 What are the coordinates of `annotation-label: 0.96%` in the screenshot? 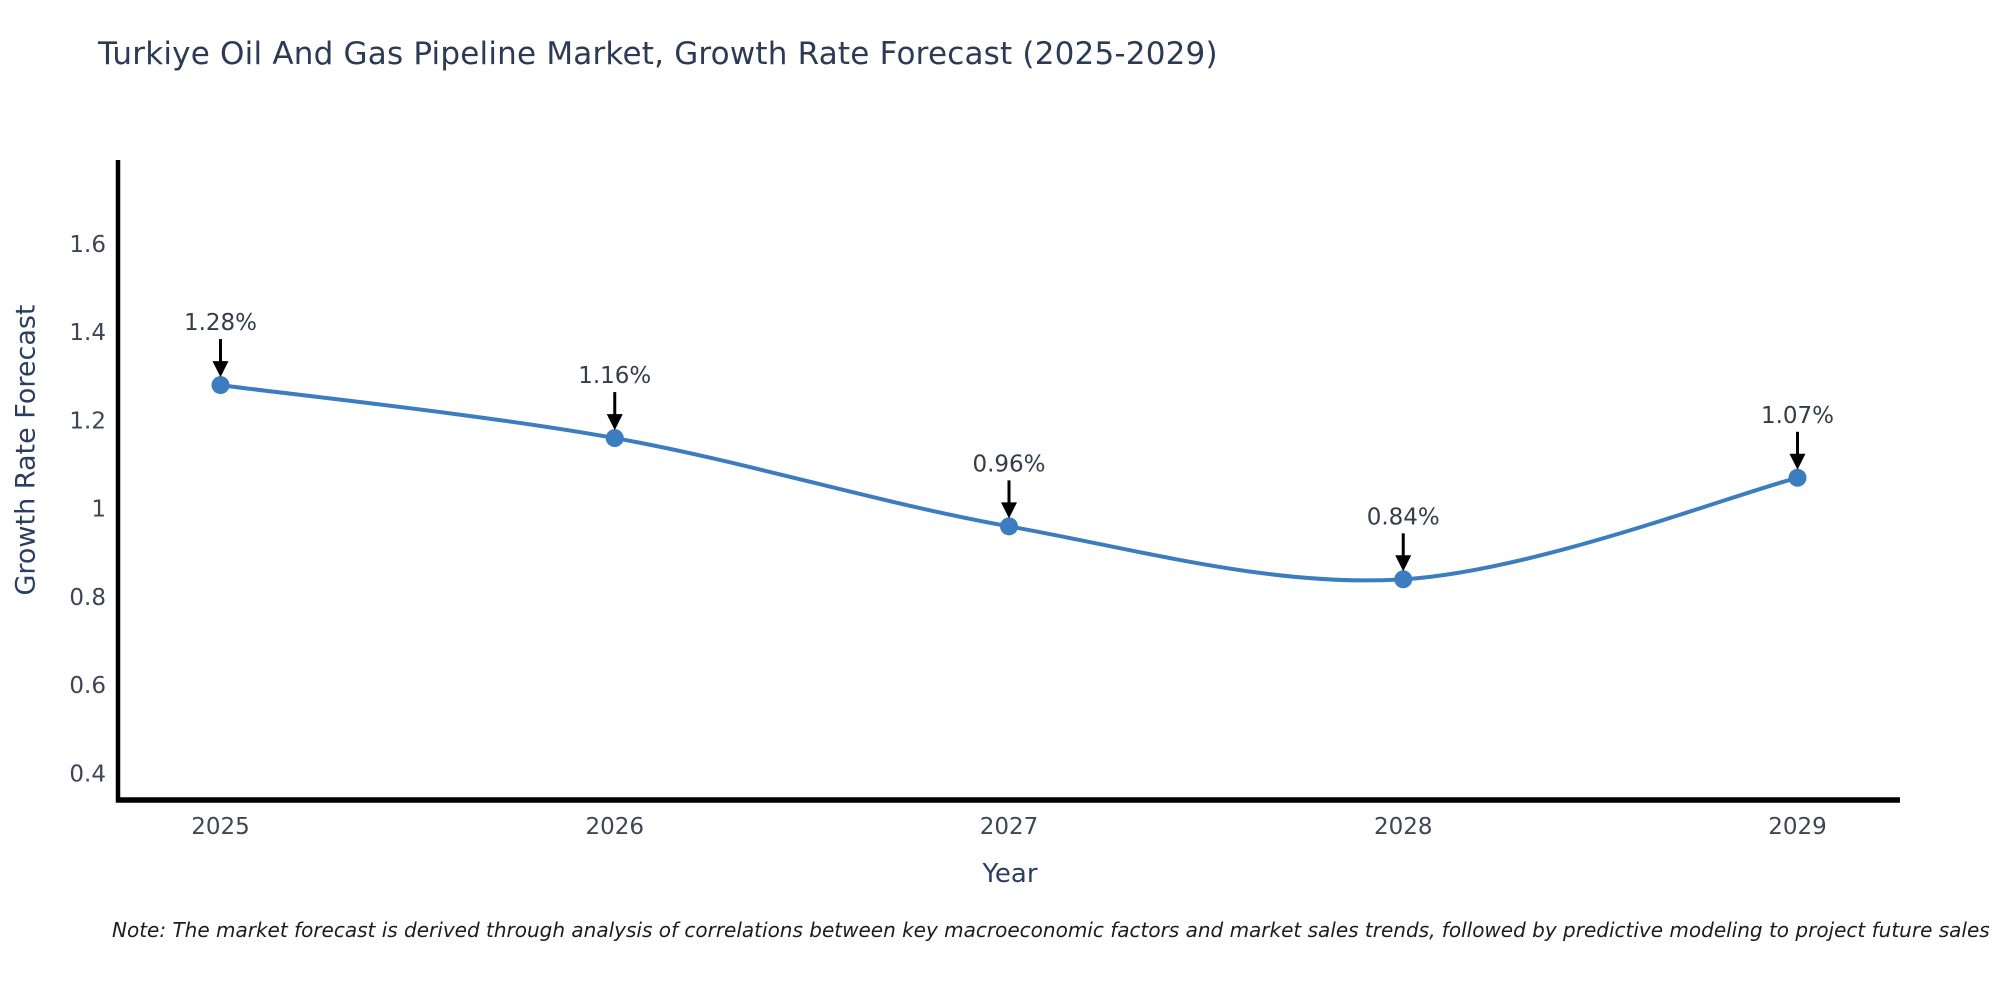 It's located at (1008, 464).